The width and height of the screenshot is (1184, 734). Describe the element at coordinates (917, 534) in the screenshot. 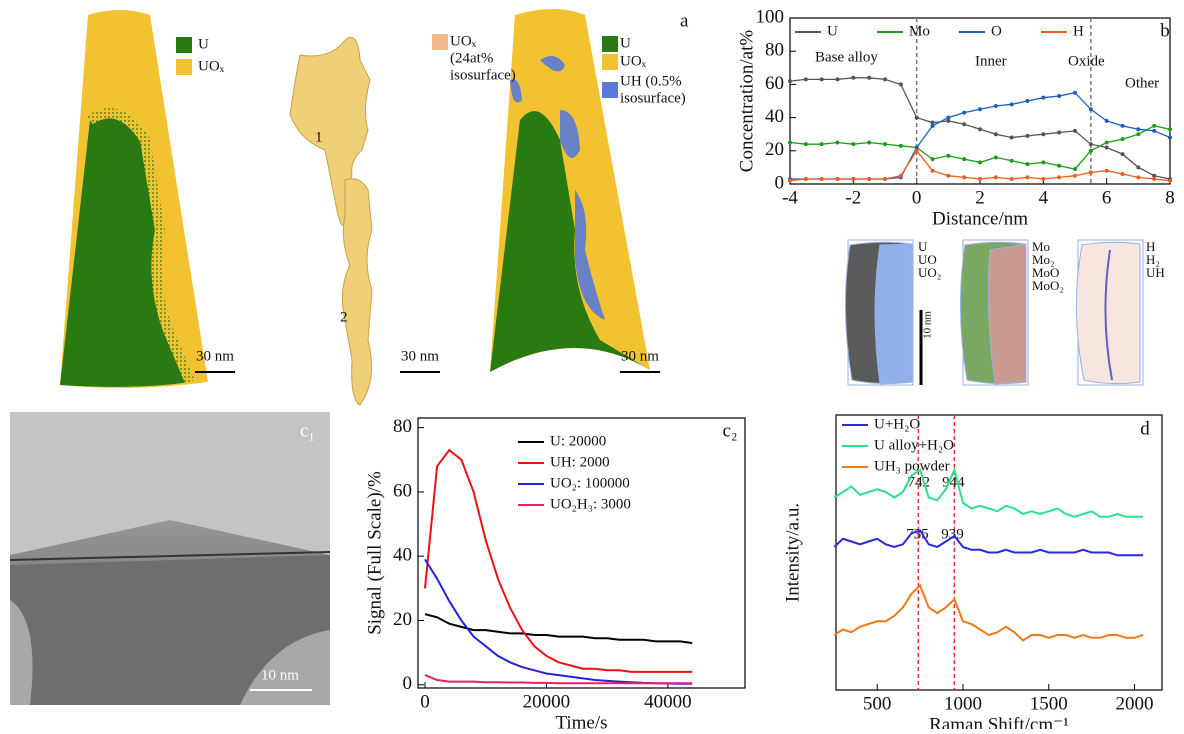

I see `peak-label: 735` at that location.